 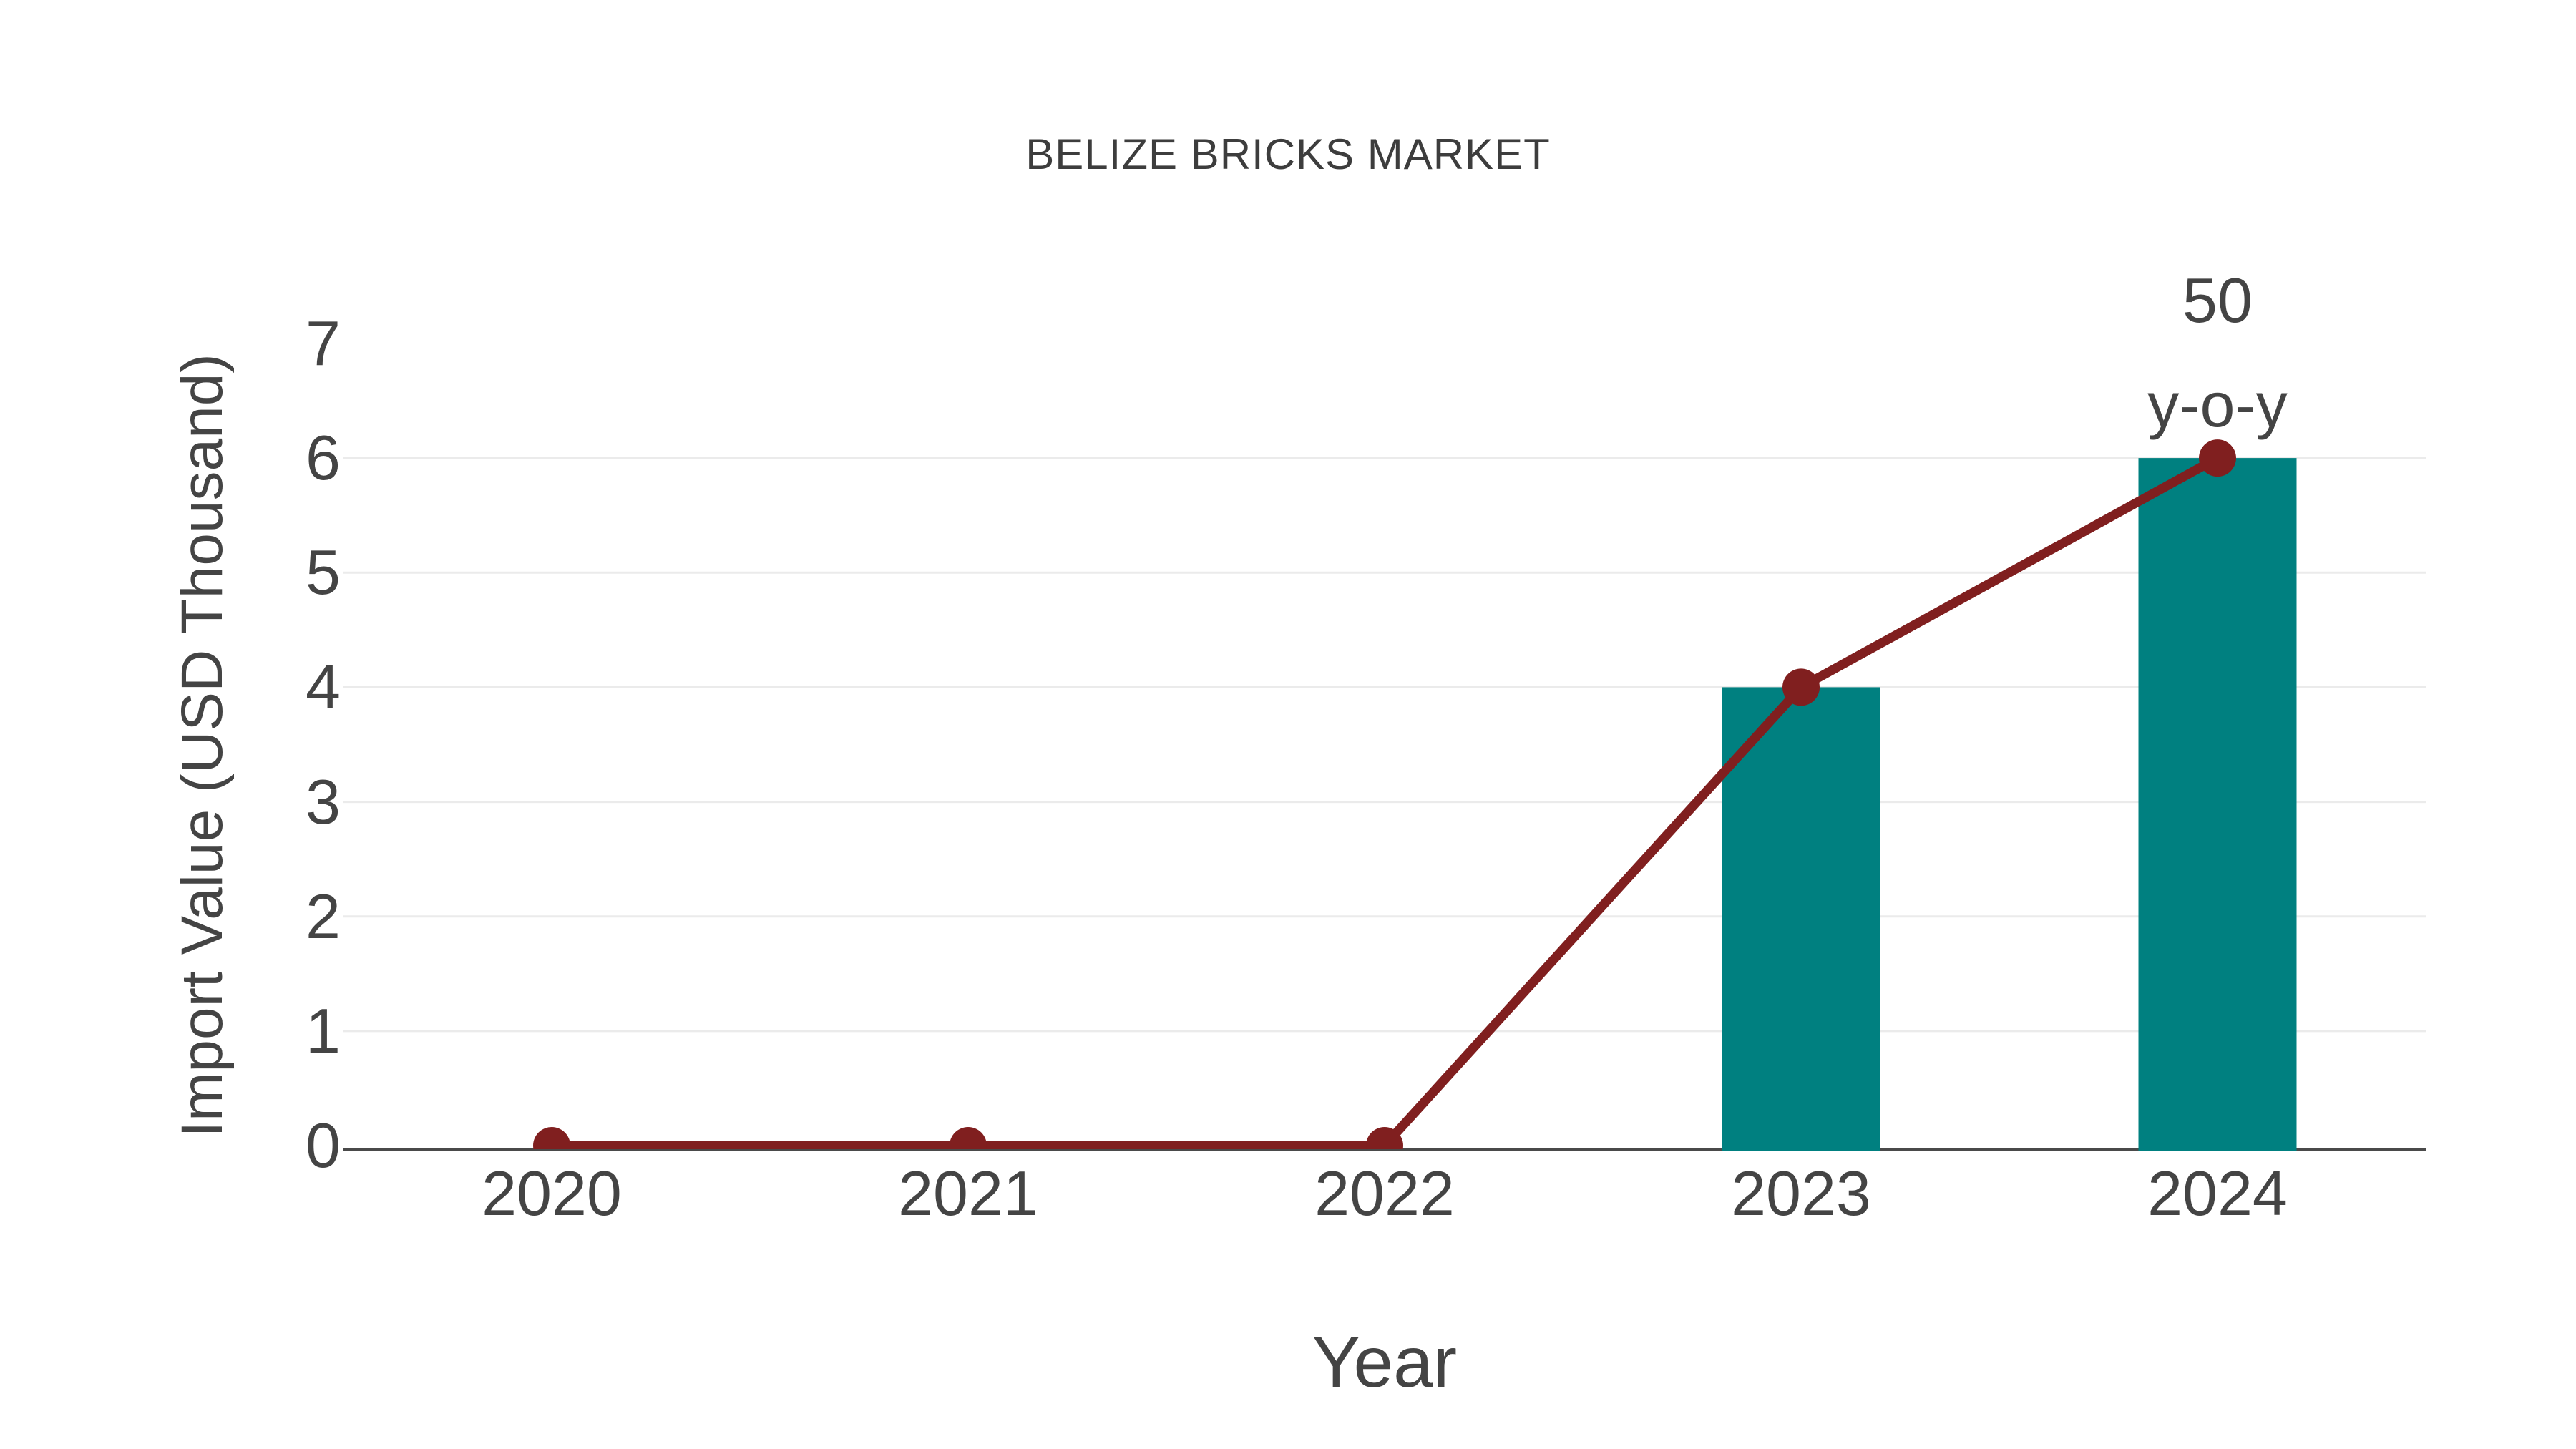 What do you see at coordinates (323, 343) in the screenshot?
I see `y-tick-label-7: 7` at bounding box center [323, 343].